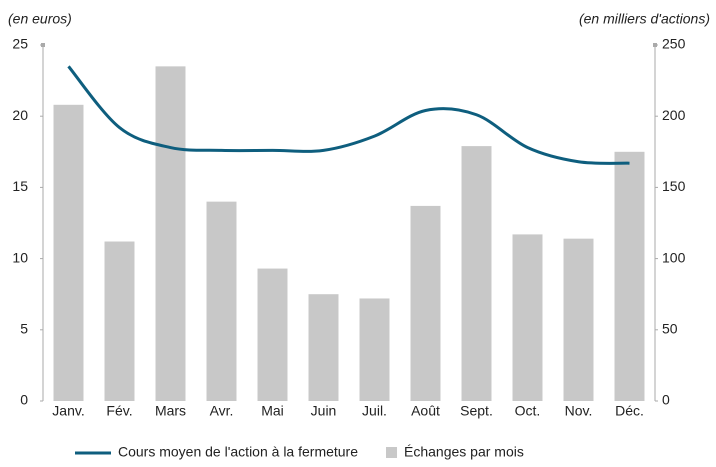 Image resolution: width=716 pixels, height=467 pixels. What do you see at coordinates (238, 452) in the screenshot?
I see `legend-label: Cours moyen de l'action à la fermeture` at bounding box center [238, 452].